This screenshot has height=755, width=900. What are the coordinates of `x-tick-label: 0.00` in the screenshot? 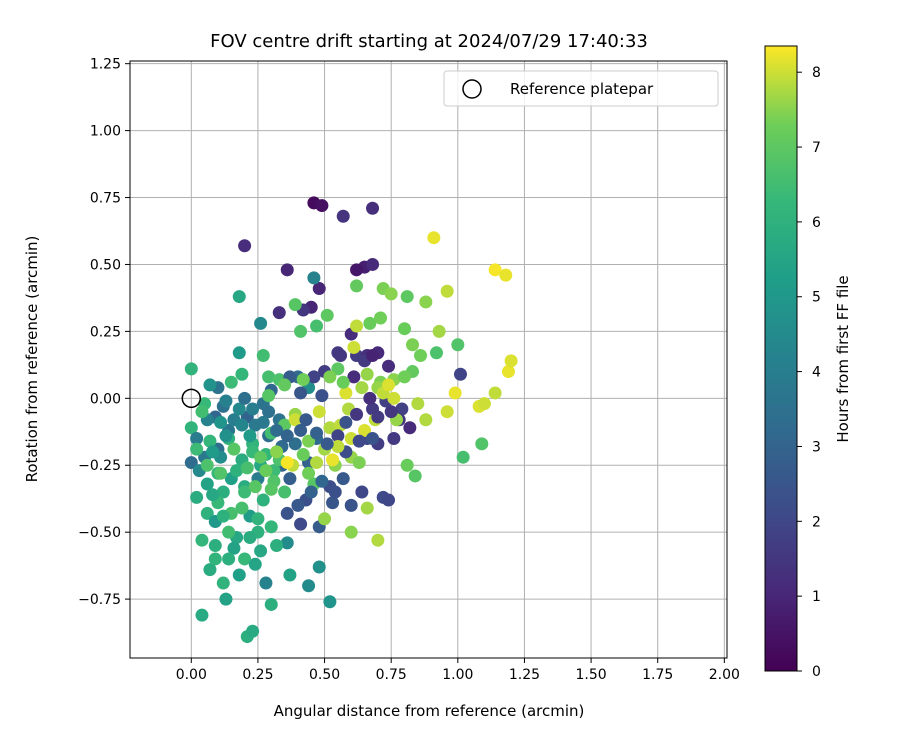 It's located at (191, 675).